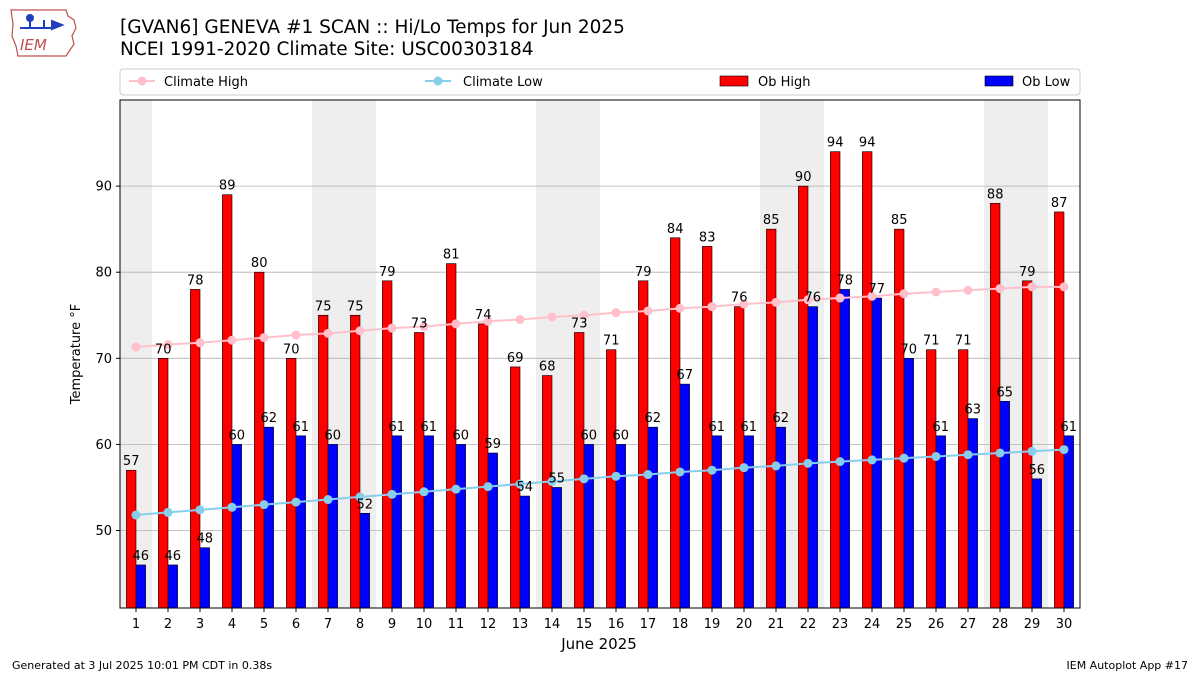  I want to click on legend: Climate High Climate Low Ob High Ob Low, so click(600, 82).